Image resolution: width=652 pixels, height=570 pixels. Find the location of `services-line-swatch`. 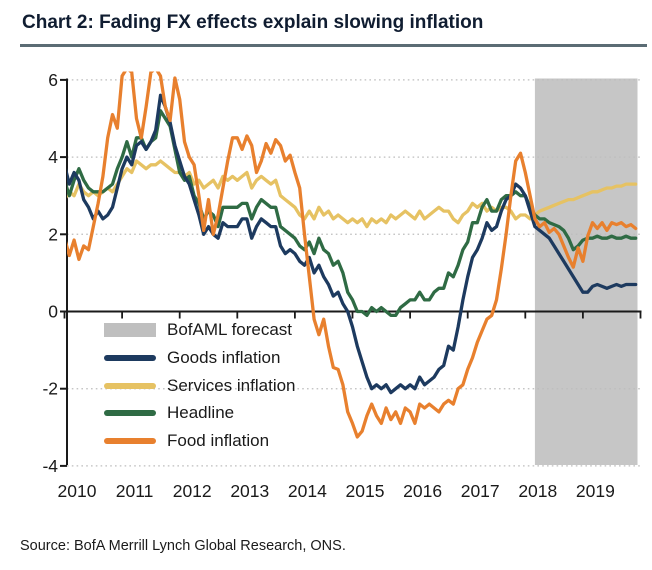

services-line-swatch is located at coordinates (130, 385).